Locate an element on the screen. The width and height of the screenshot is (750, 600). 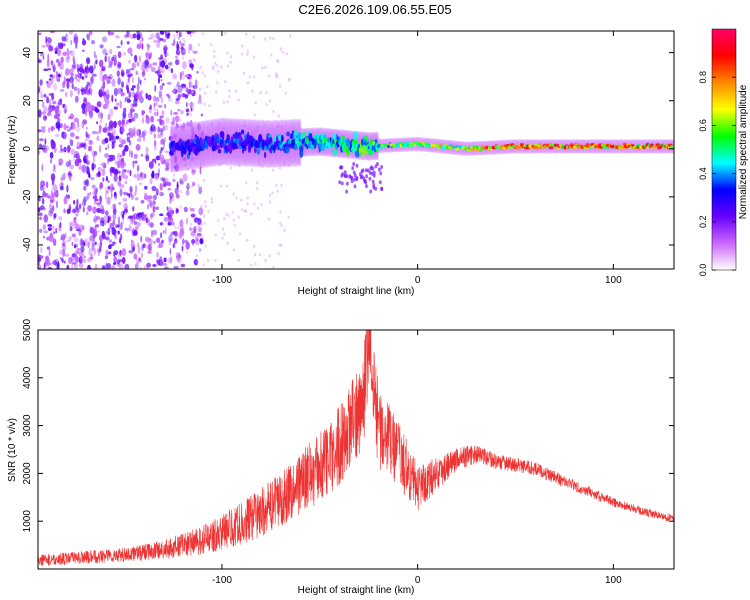
colorbar-ticks: 0.0 0.2 0.4 0.6 0.8 is located at coordinates (717, 173).